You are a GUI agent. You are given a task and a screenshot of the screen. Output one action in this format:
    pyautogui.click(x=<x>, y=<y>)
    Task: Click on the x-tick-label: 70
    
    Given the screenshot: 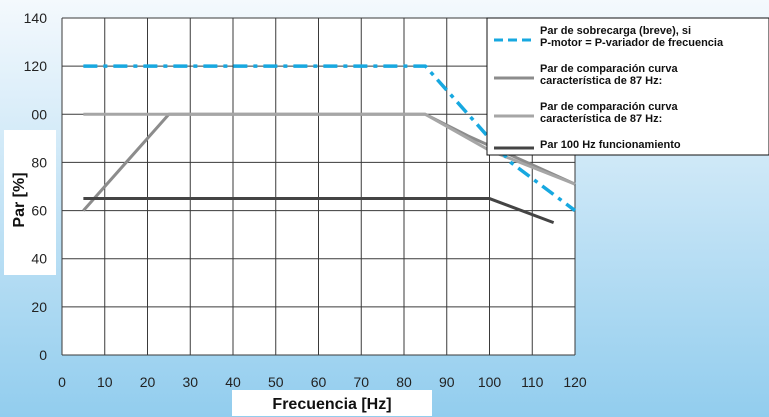 What is the action you would take?
    pyautogui.click(x=361, y=382)
    